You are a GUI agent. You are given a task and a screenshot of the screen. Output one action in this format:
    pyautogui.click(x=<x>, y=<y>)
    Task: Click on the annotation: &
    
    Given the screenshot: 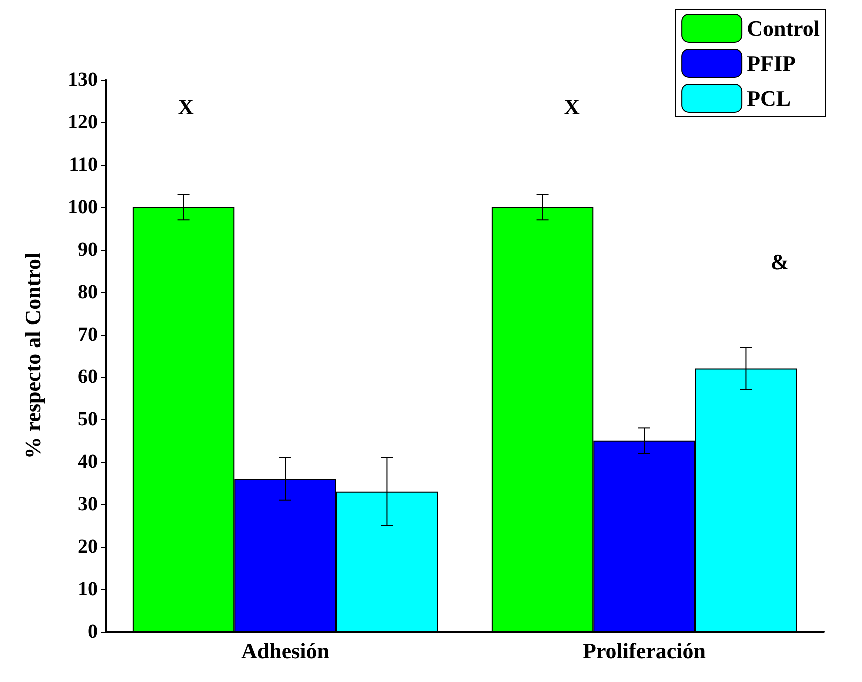 What is the action you would take?
    pyautogui.click(x=780, y=262)
    